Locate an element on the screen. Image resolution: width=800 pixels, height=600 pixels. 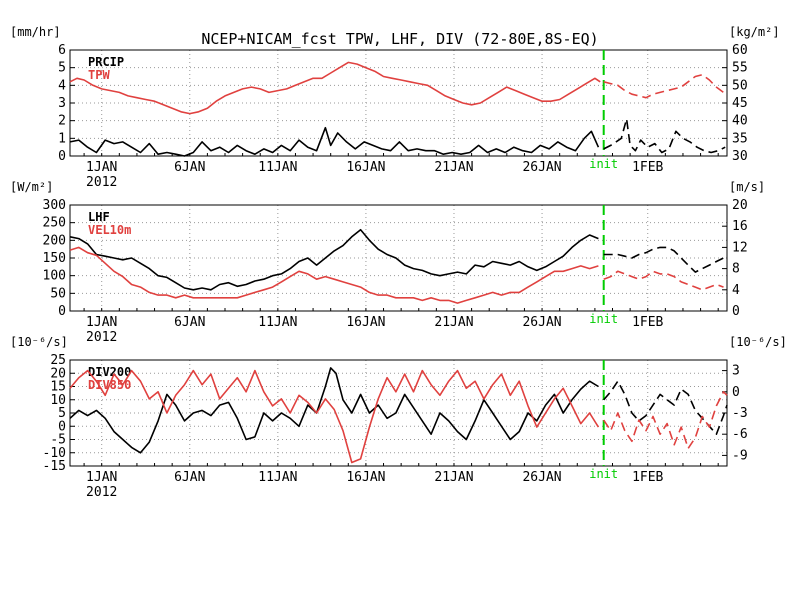
prcip-forecast-line is located at coordinates (664, 136).